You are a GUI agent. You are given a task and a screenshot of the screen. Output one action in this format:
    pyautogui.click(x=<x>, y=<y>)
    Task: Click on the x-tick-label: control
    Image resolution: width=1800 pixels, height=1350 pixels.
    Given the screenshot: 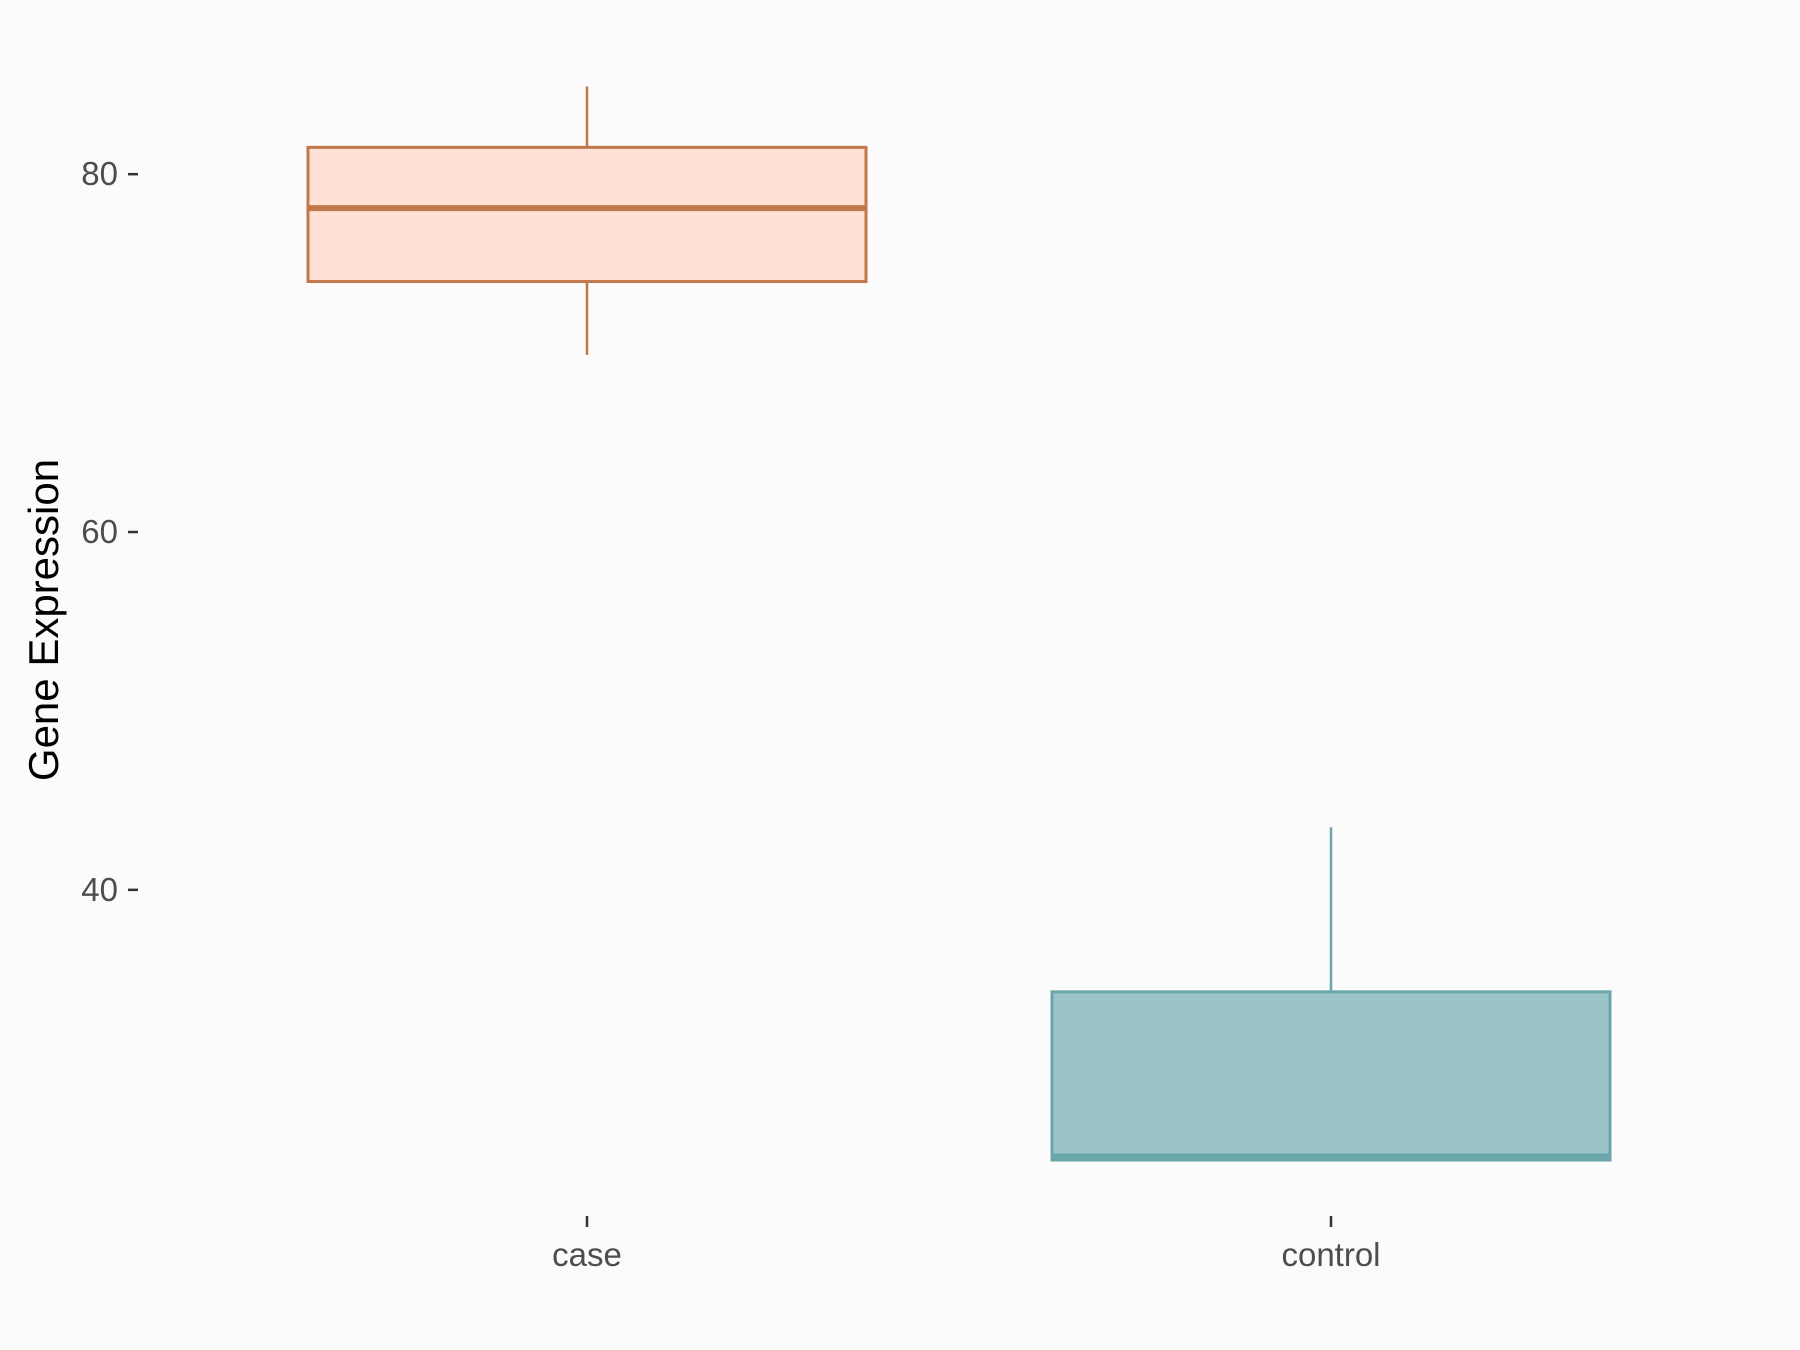 What is the action you would take?
    pyautogui.click(x=1330, y=1254)
    